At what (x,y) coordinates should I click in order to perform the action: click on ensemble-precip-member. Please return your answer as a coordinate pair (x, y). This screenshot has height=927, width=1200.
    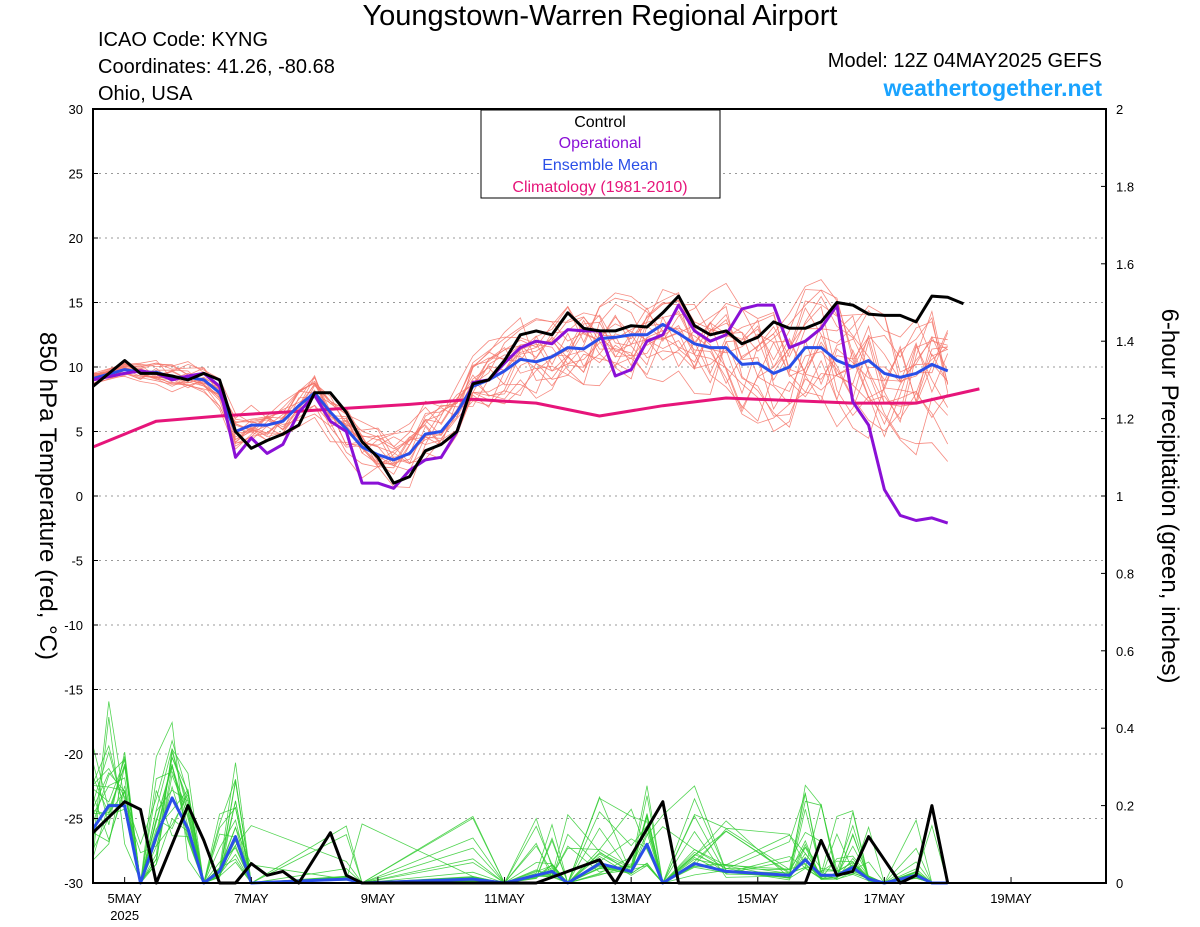
    Looking at the image, I should click on (520, 828).